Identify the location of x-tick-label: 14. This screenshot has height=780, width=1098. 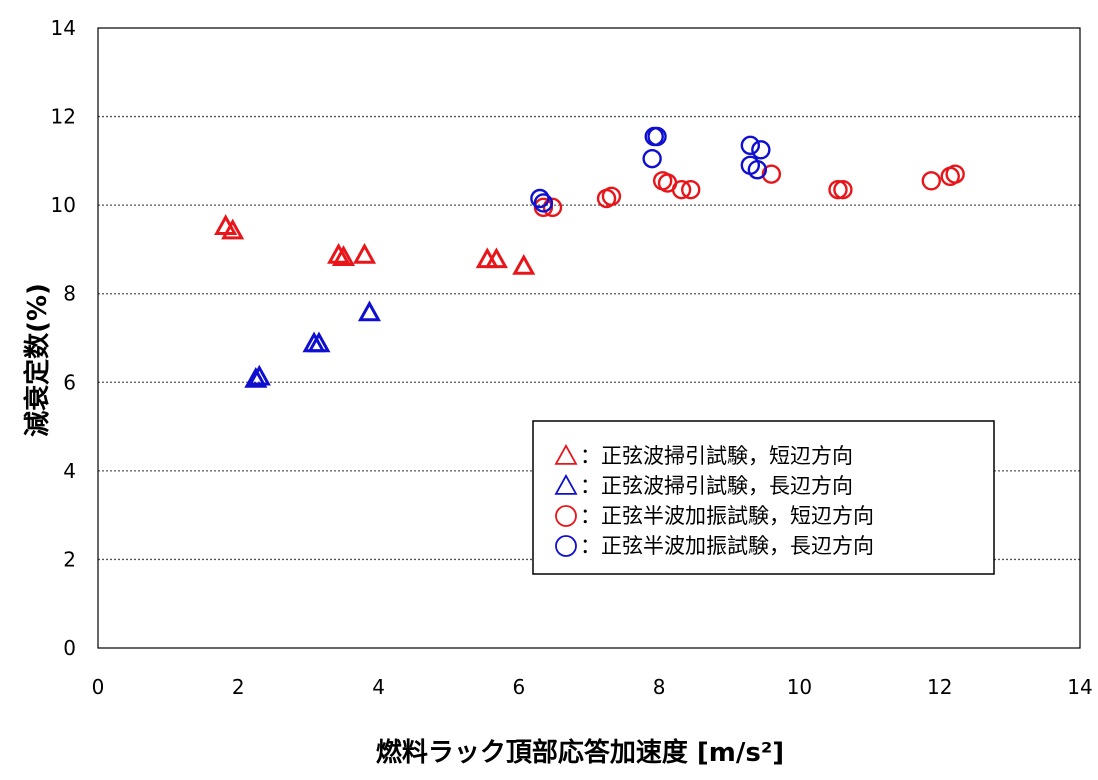
(1079, 687).